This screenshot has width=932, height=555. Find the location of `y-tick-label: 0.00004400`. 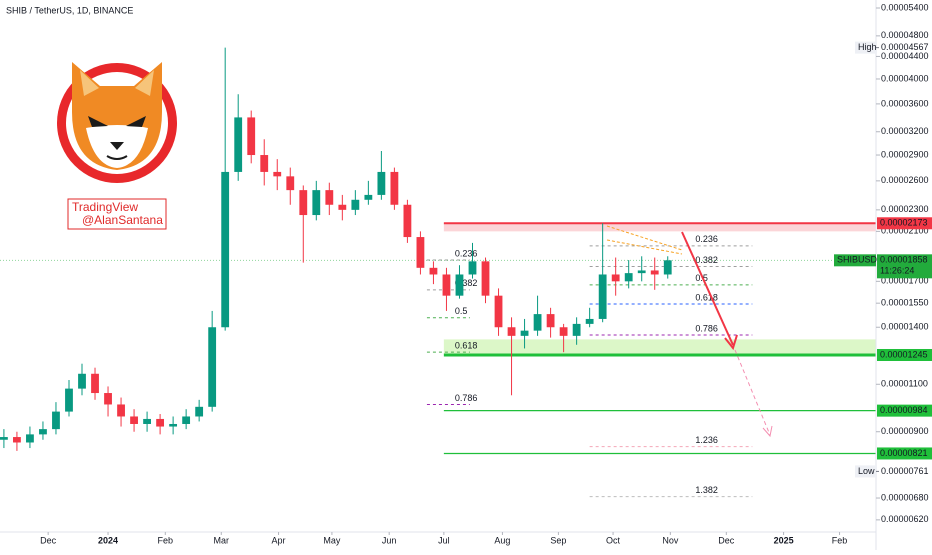

y-tick-label: 0.00004400 is located at coordinates (905, 56).